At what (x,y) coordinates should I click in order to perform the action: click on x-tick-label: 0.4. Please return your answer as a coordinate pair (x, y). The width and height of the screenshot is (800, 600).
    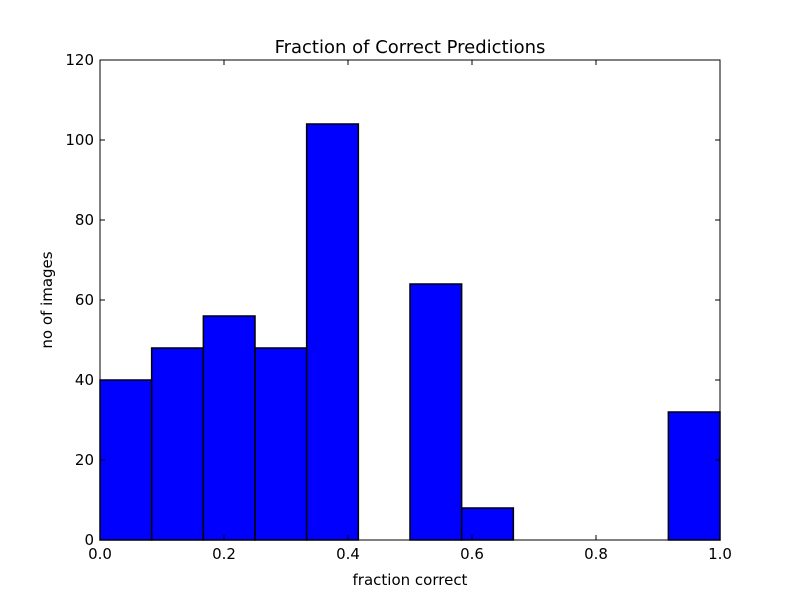
    Looking at the image, I should click on (348, 554).